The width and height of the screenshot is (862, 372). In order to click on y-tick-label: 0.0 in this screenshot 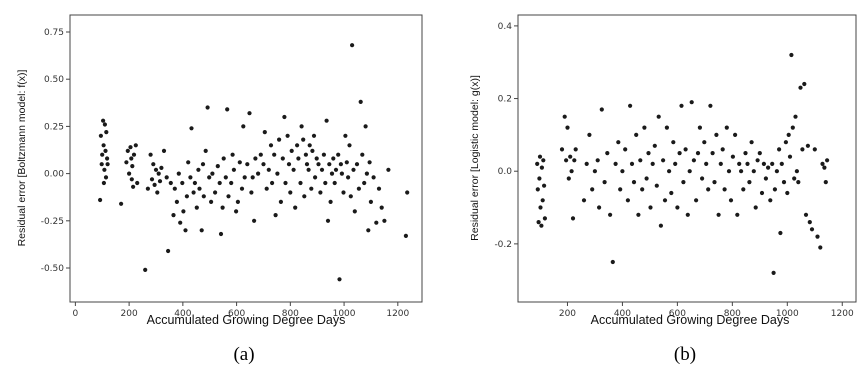, I will do `click(505, 172)`.